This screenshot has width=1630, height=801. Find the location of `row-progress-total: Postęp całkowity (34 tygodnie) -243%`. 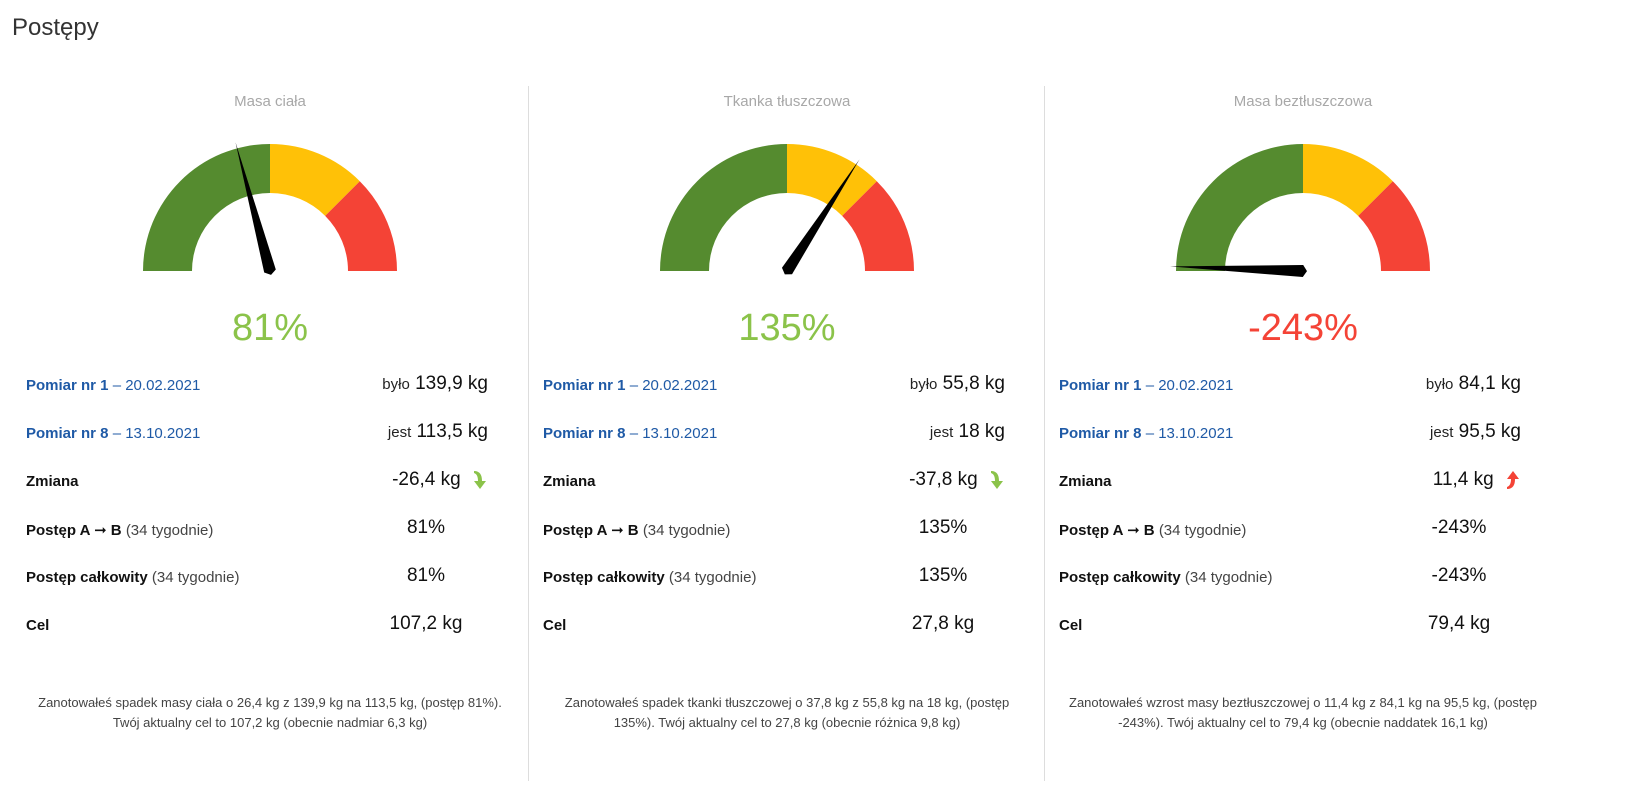

row-progress-total: Postęp całkowity (34 tygodnie) -243% is located at coordinates (1303, 585).